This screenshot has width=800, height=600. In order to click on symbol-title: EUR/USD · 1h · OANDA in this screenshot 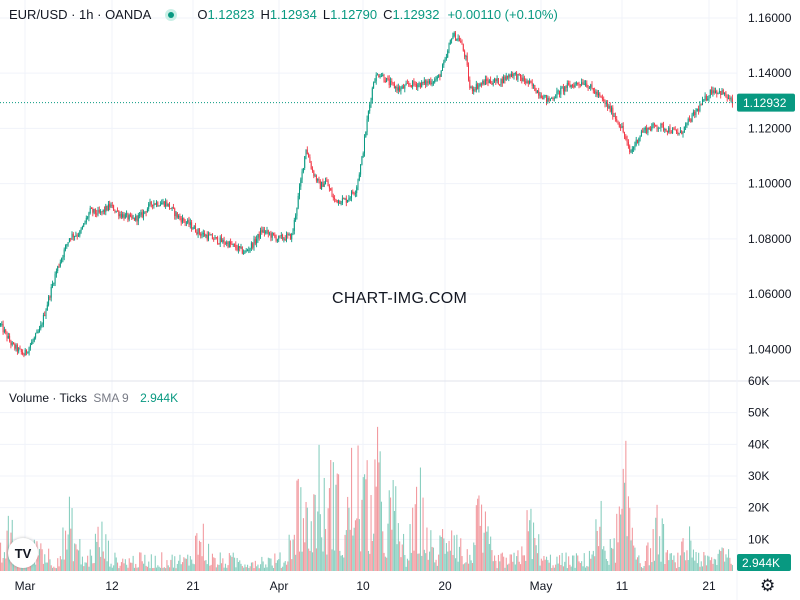, I will do `click(80, 14)`.